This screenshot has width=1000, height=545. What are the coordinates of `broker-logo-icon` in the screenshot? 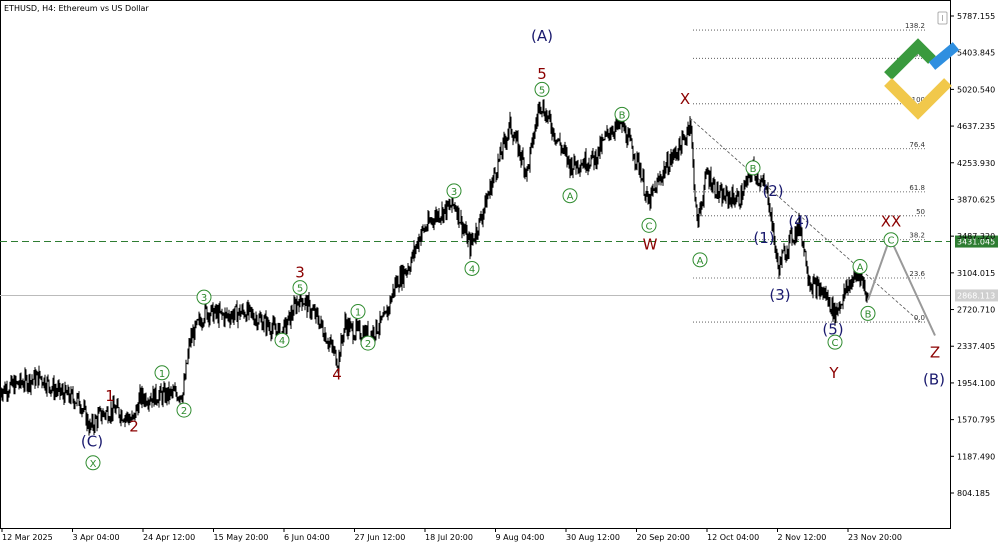 It's located at (922, 79).